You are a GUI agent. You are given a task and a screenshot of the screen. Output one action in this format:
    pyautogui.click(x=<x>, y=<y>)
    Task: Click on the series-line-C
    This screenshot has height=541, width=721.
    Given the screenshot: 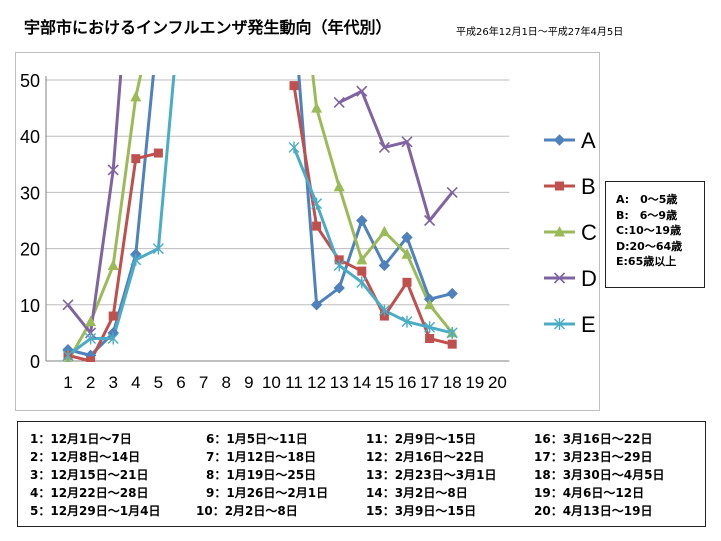 What is the action you would take?
    pyautogui.click(x=382, y=204)
    